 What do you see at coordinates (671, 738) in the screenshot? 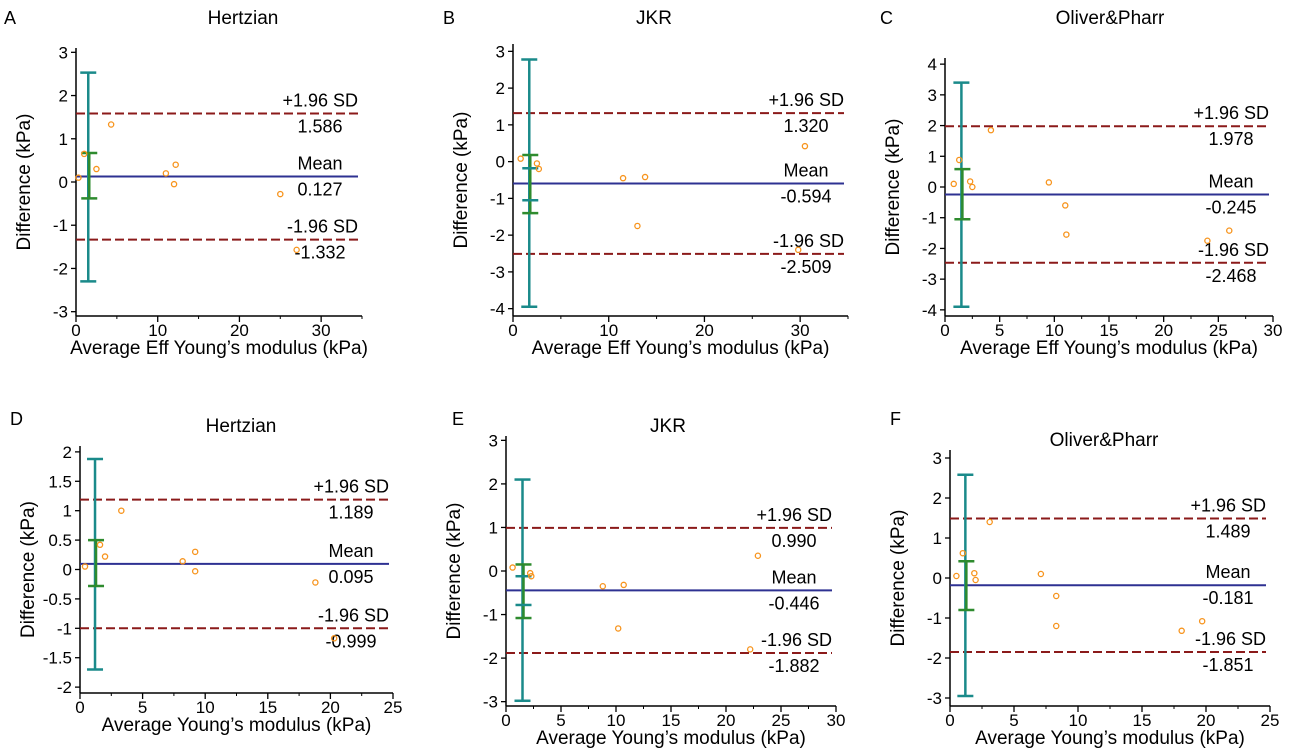
I see `x-axis-label: Average Young’s modulus (kPa)` at bounding box center [671, 738].